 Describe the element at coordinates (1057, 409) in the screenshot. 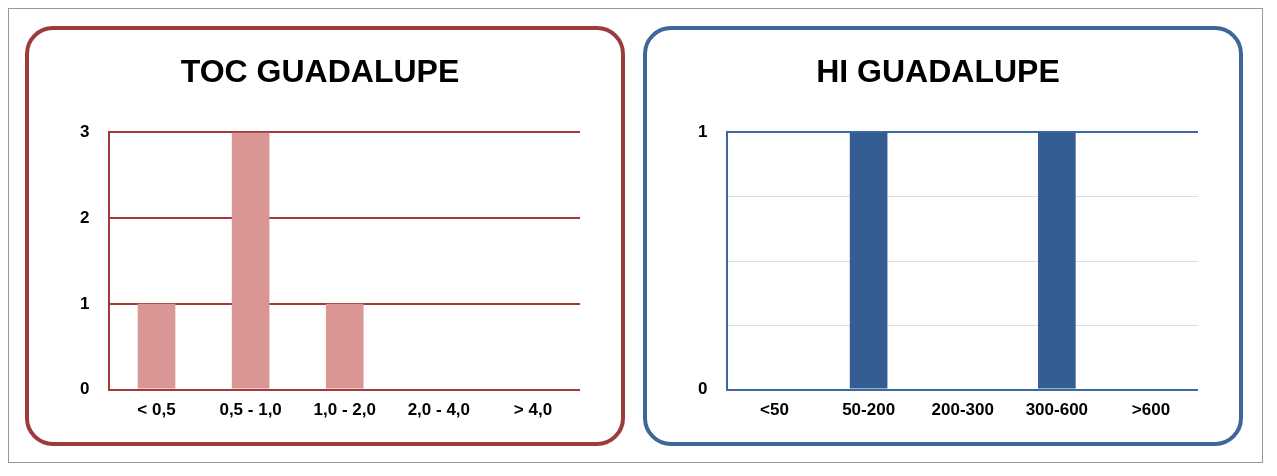

I see `x-tick-label: 300-600` at that location.